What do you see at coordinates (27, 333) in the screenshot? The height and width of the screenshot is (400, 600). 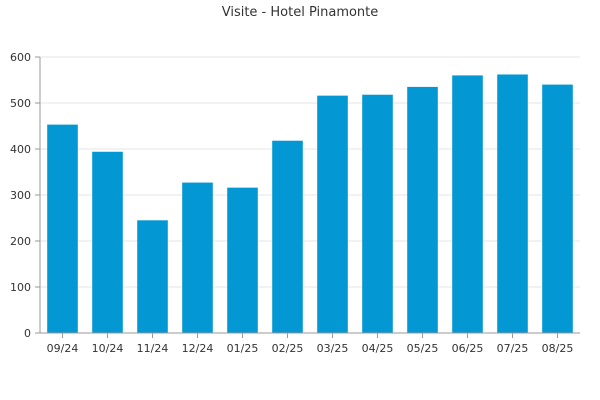 I see `y-tick-label: 0` at bounding box center [27, 333].